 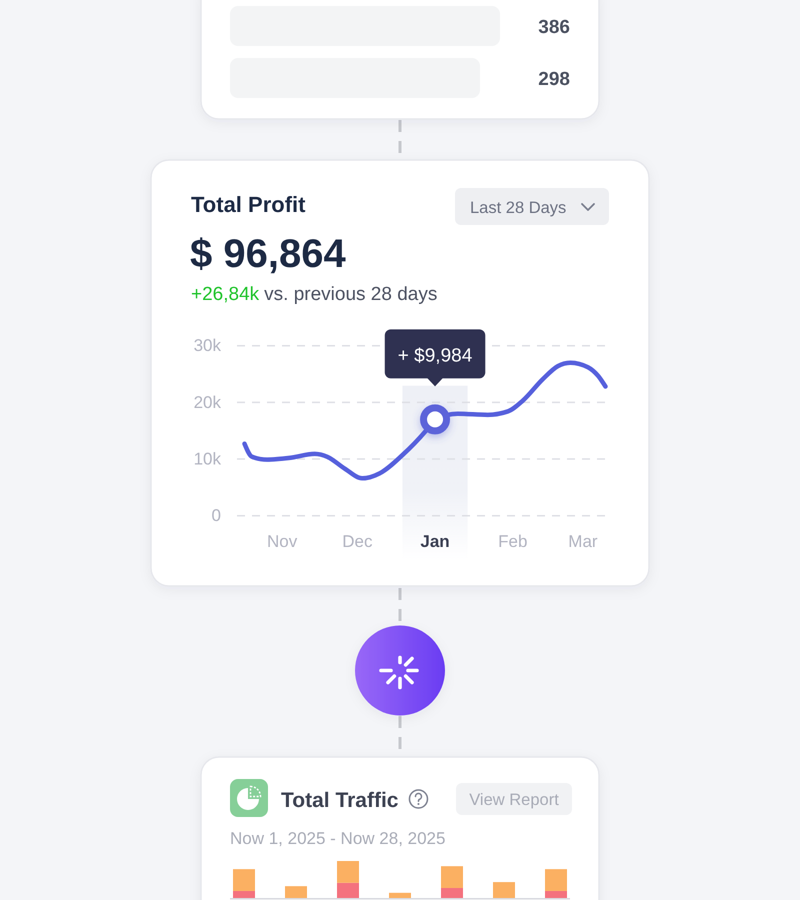 What do you see at coordinates (208, 346) in the screenshot?
I see `y-tick-label: 30k` at bounding box center [208, 346].